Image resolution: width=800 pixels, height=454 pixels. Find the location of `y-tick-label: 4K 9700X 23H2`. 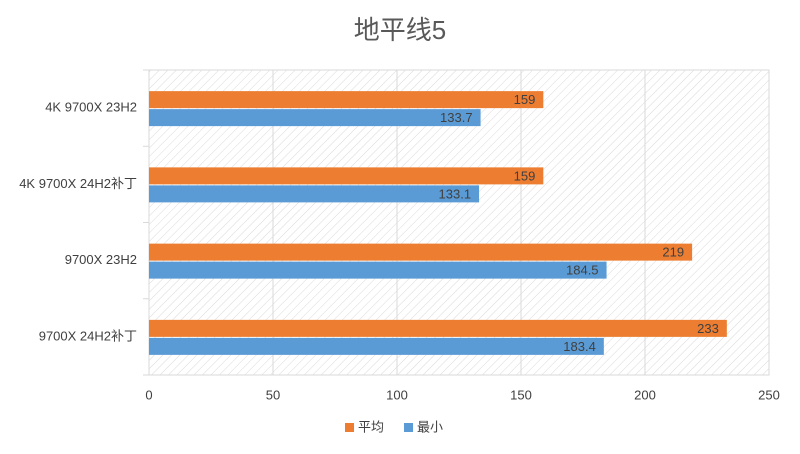

y-tick-label: 4K 9700X 23H2 is located at coordinates (91, 107).